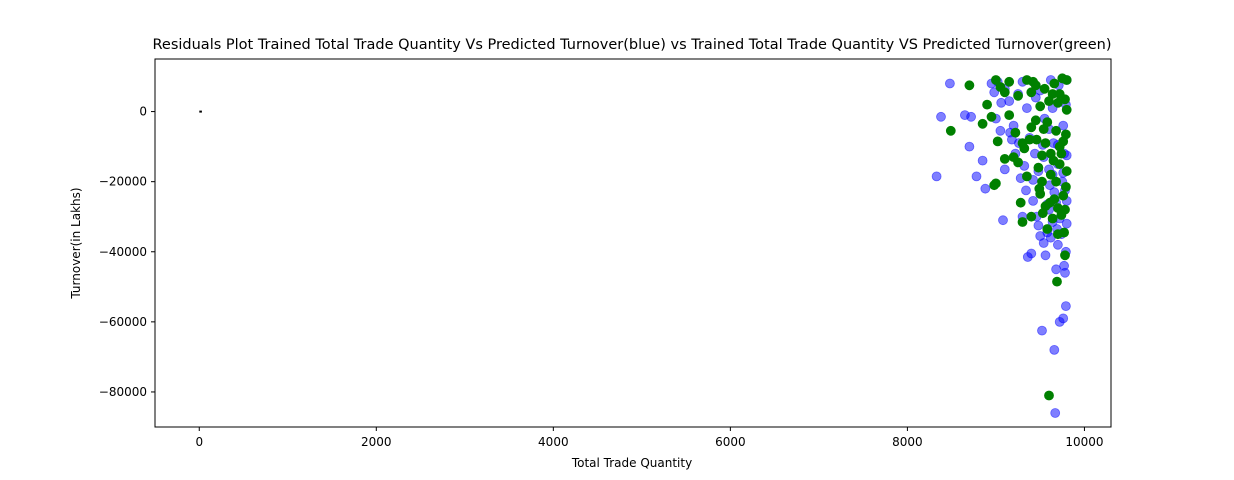 The width and height of the screenshot is (1234, 480). Describe the element at coordinates (143, 112) in the screenshot. I see `y-tick-label: 0` at that location.